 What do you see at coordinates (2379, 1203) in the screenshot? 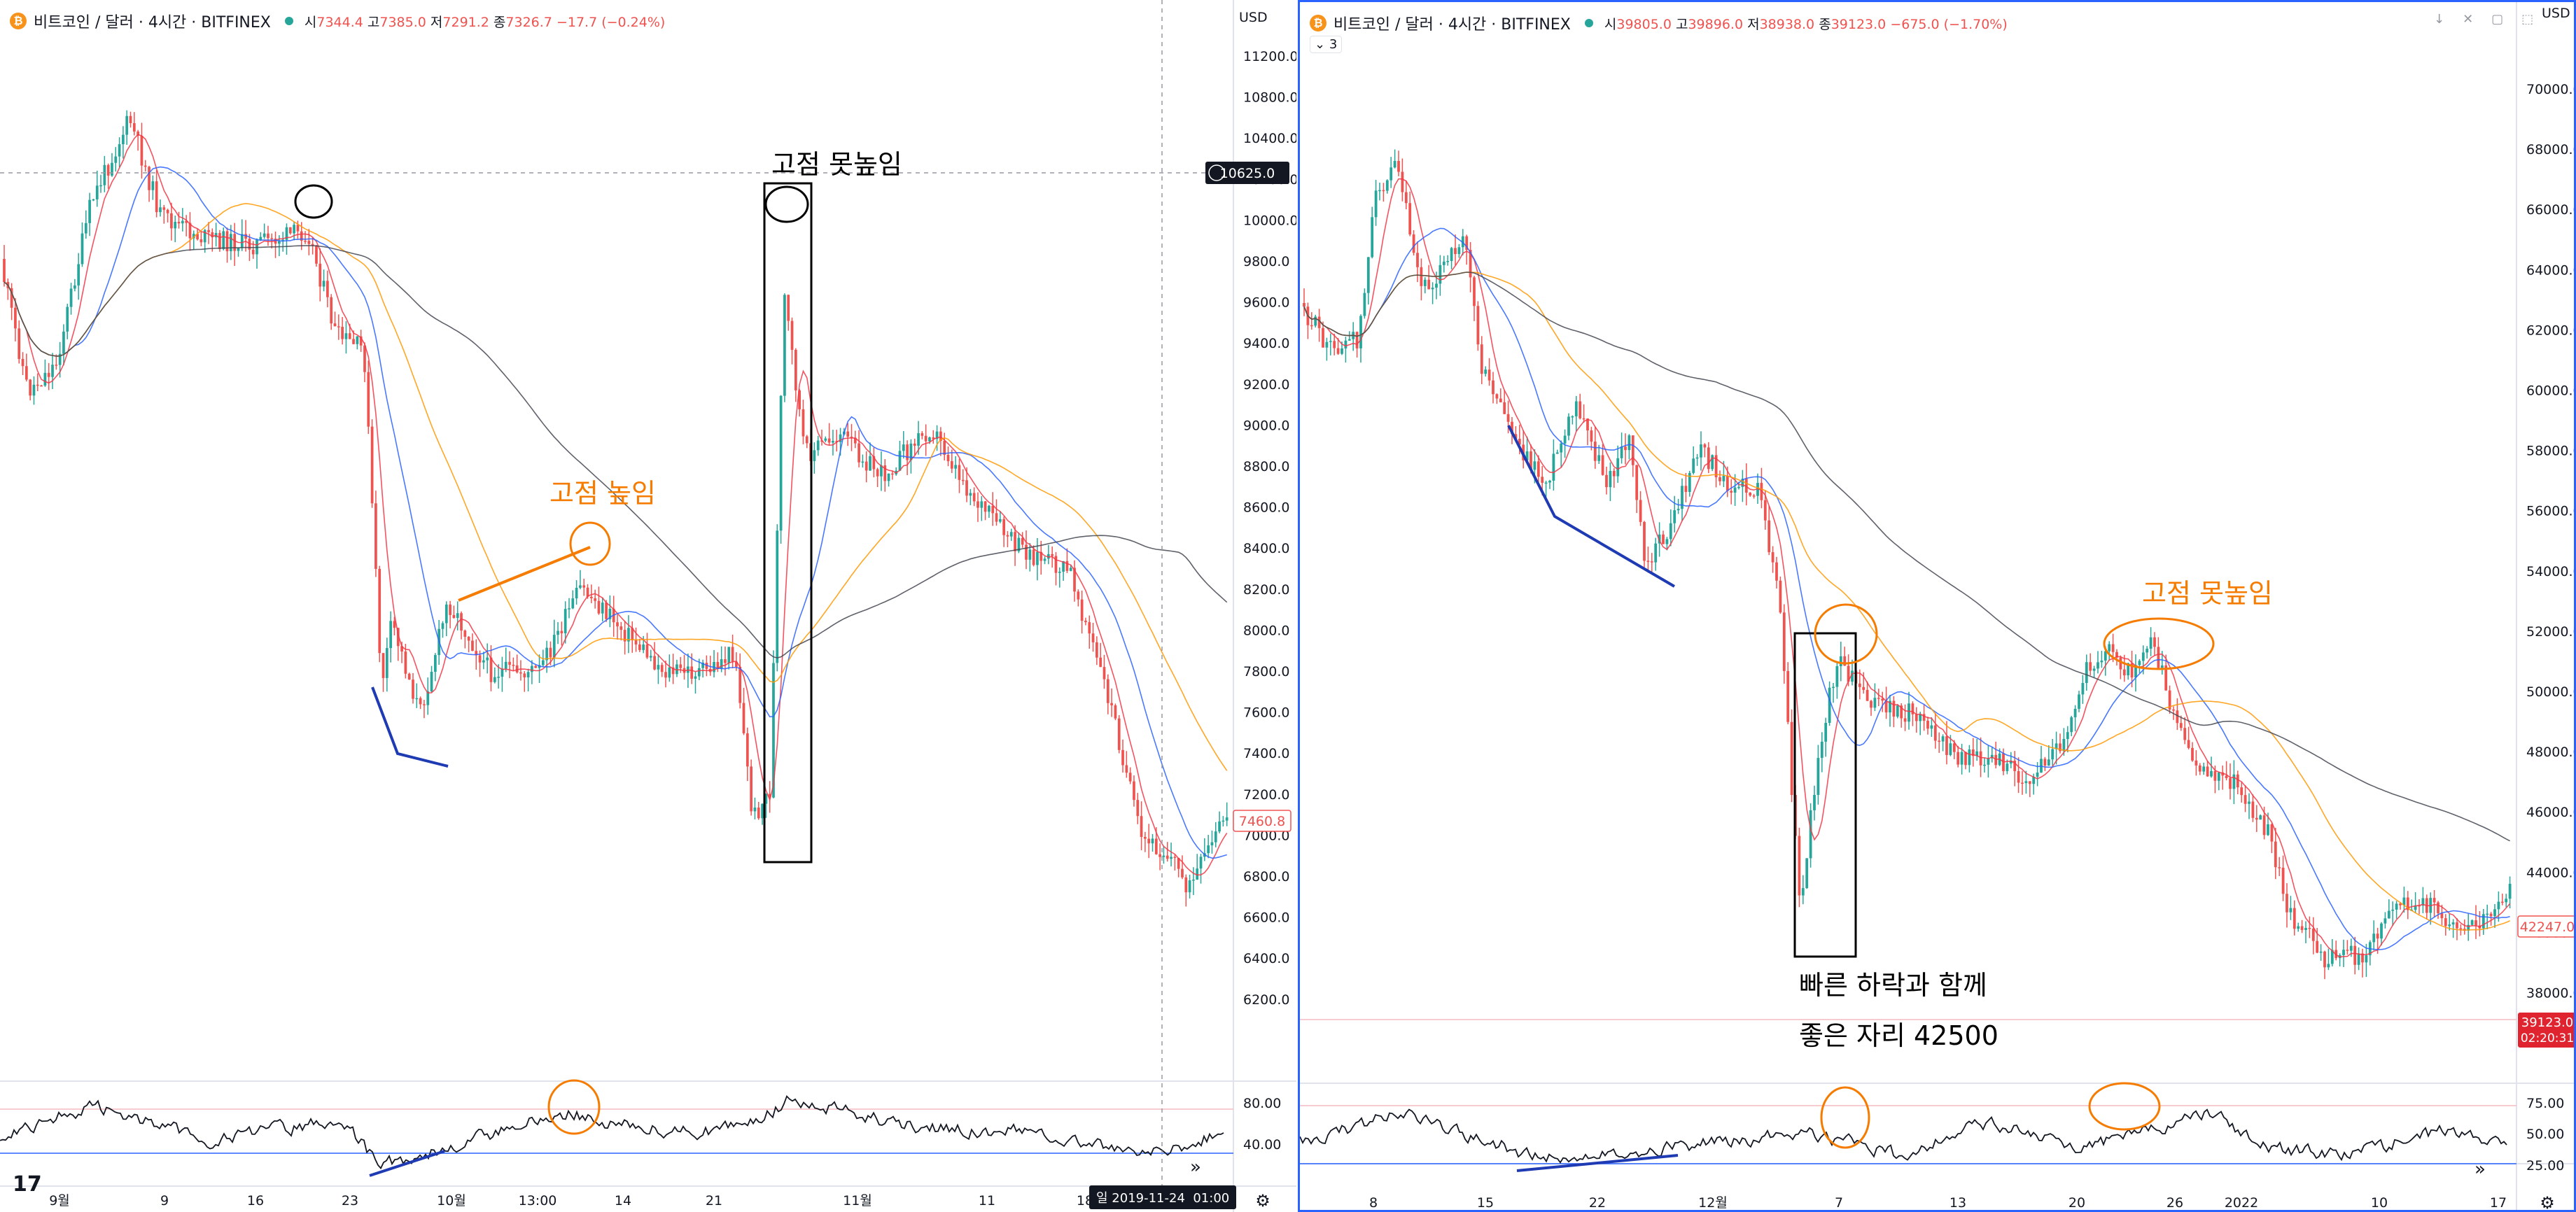
I see `time-tick-label: 10` at bounding box center [2379, 1203].